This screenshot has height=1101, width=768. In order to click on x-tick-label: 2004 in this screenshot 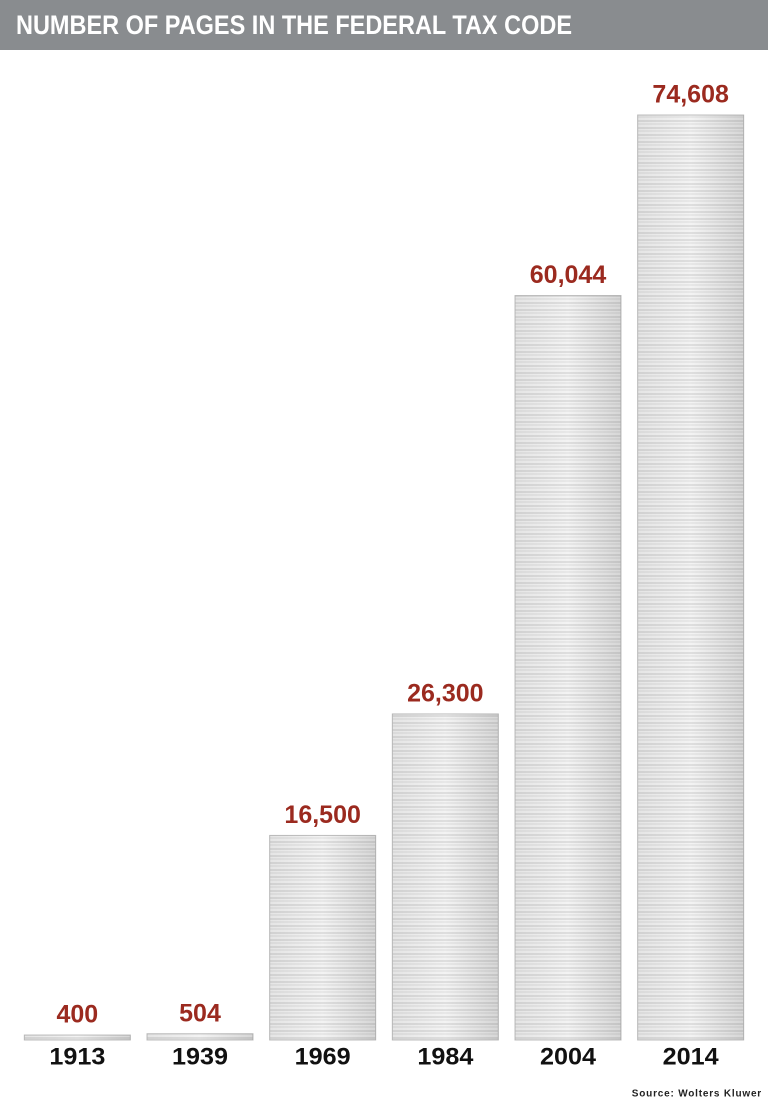, I will do `click(568, 1056)`.